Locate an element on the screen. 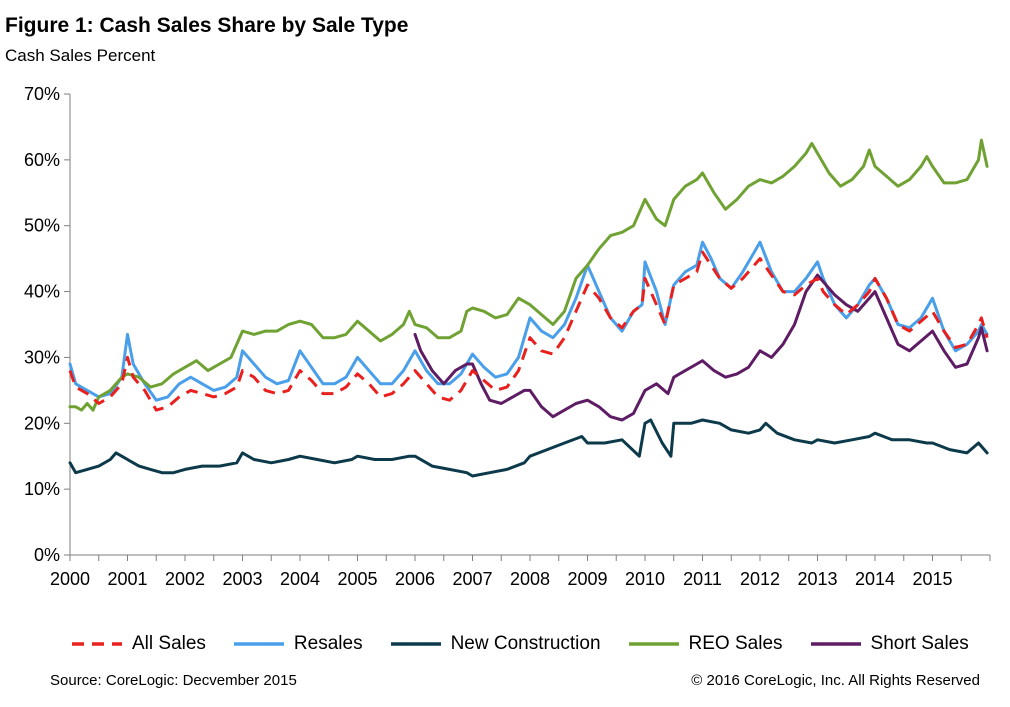  y-tick-label: 30% is located at coordinates (42, 357).